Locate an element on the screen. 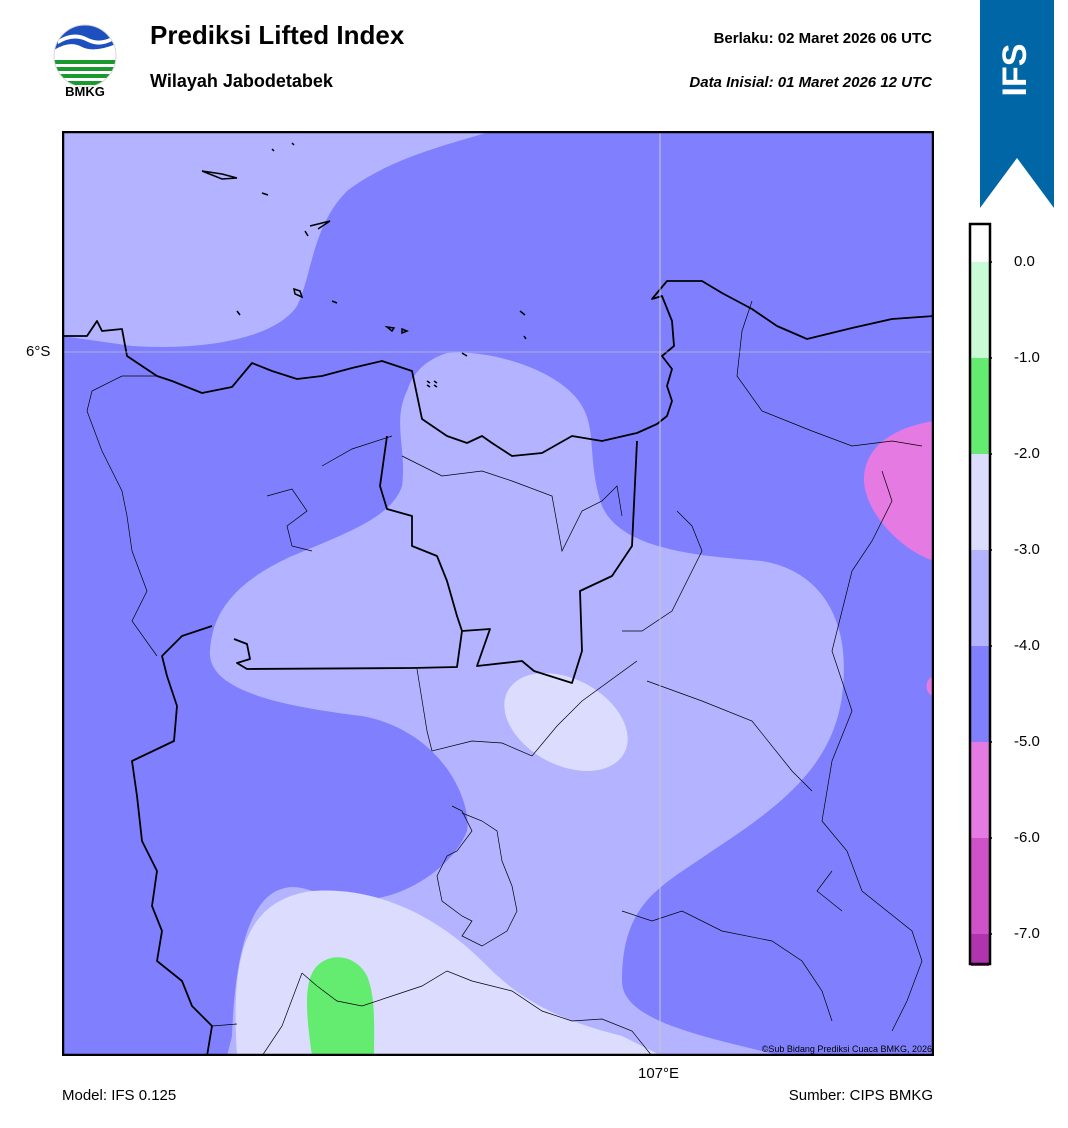  colorbar-tick-label: -1.0 is located at coordinates (1027, 357).